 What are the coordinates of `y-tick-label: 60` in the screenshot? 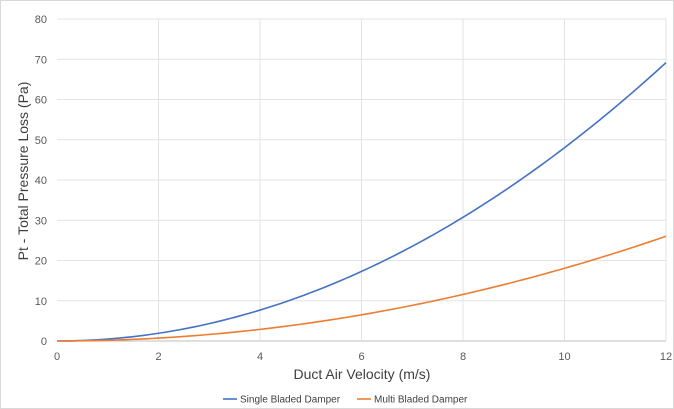 It's located at (41, 101).